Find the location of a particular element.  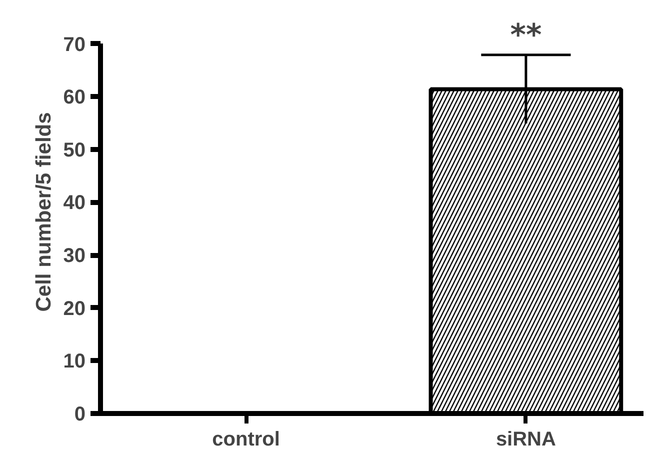

y-tick-label: 70 is located at coordinates (74, 45).